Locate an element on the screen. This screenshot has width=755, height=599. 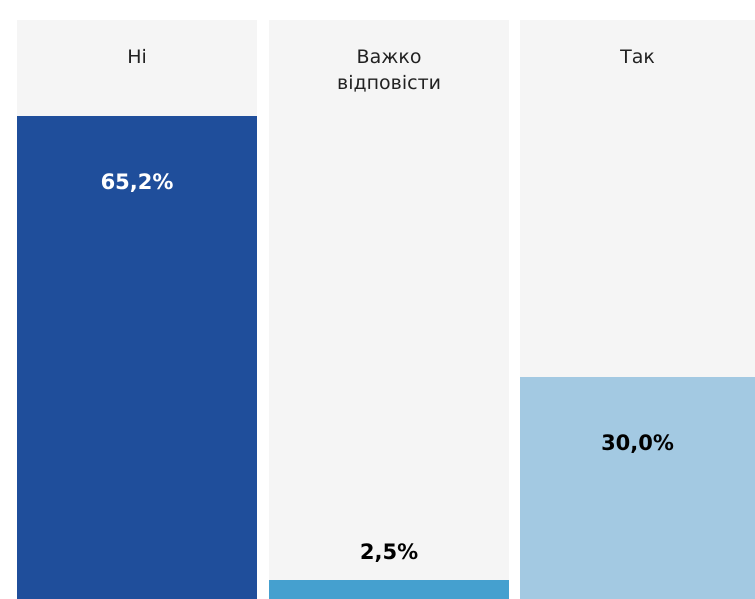
category-label: Так is located at coordinates (637, 57).